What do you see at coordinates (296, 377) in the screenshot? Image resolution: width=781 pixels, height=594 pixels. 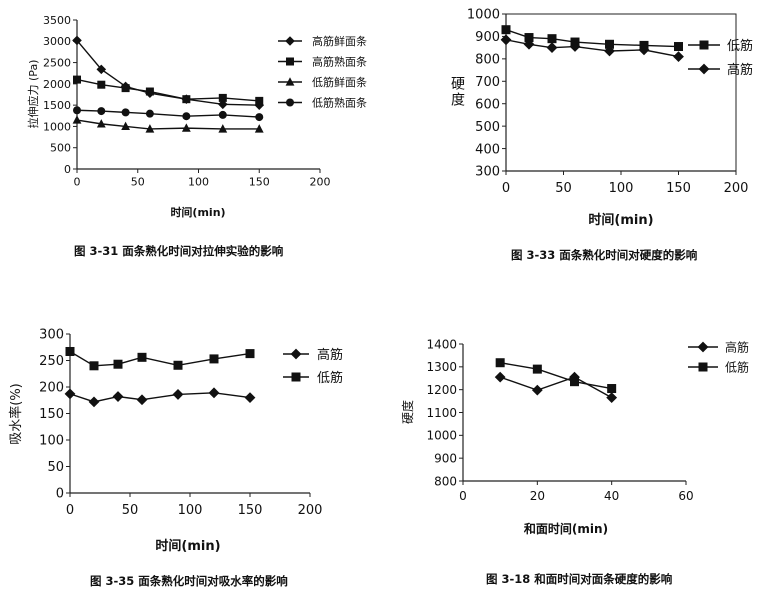 I see `chart3-legend-marker` at bounding box center [296, 377].